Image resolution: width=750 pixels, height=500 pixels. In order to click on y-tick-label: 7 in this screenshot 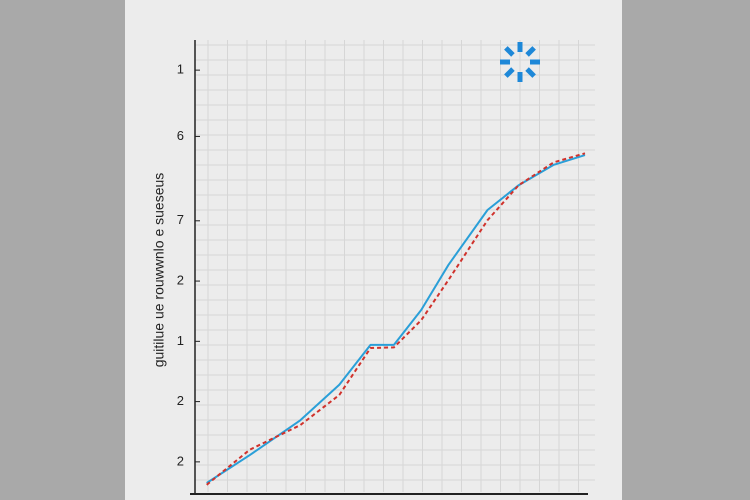, I will do `click(180, 219)`.